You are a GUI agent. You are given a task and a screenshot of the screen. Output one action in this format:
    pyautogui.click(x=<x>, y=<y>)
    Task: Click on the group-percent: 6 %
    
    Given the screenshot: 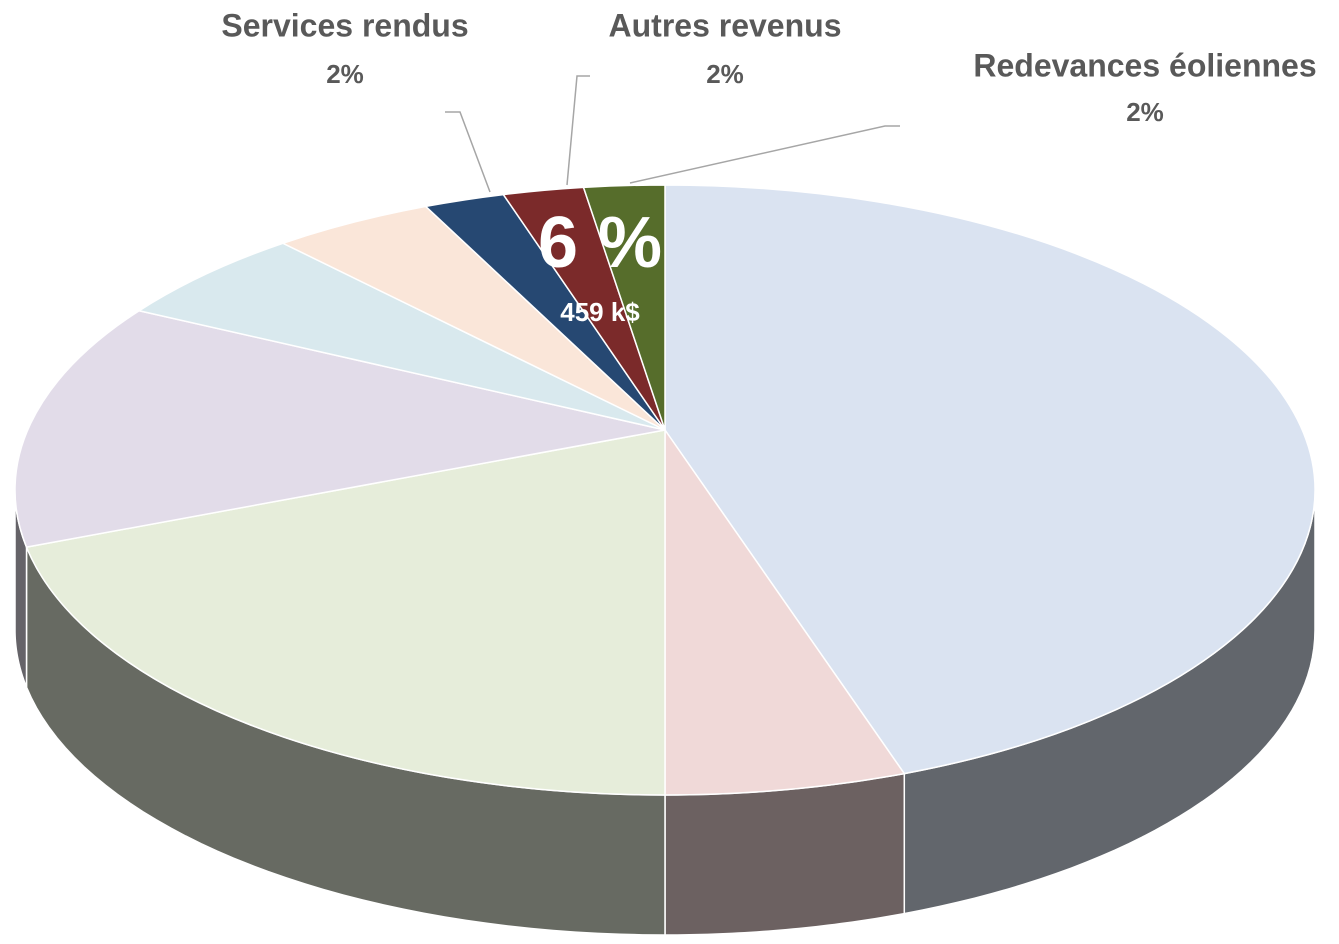 What is the action you would take?
    pyautogui.click(x=600, y=243)
    